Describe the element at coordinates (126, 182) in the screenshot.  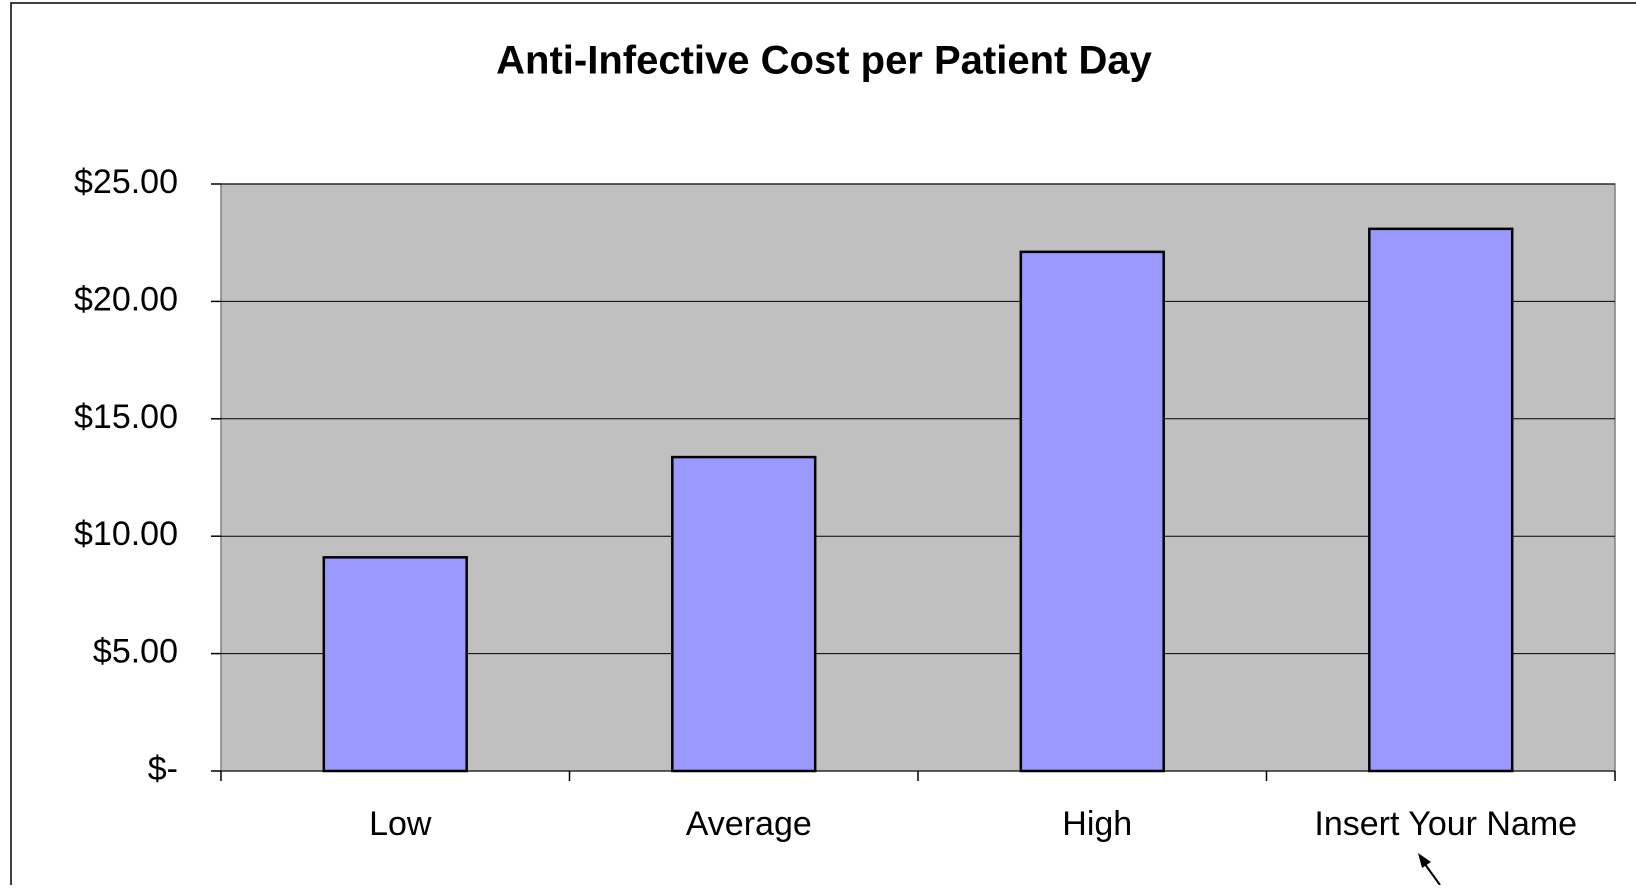
I see `y-tick-label: $25.00` at that location.